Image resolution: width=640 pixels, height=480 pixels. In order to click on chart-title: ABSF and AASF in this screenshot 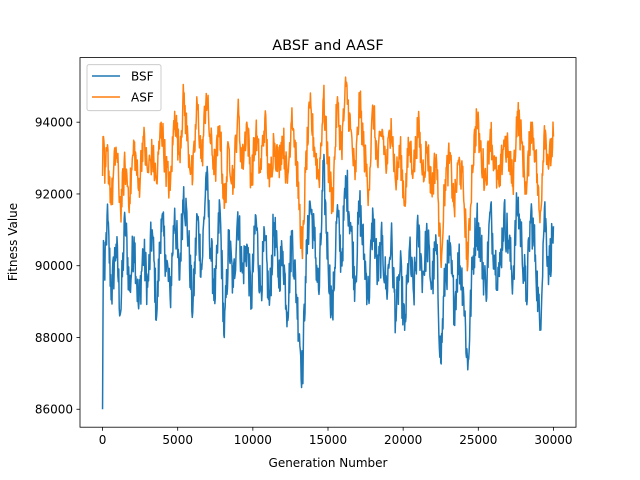, I will do `click(327, 46)`.